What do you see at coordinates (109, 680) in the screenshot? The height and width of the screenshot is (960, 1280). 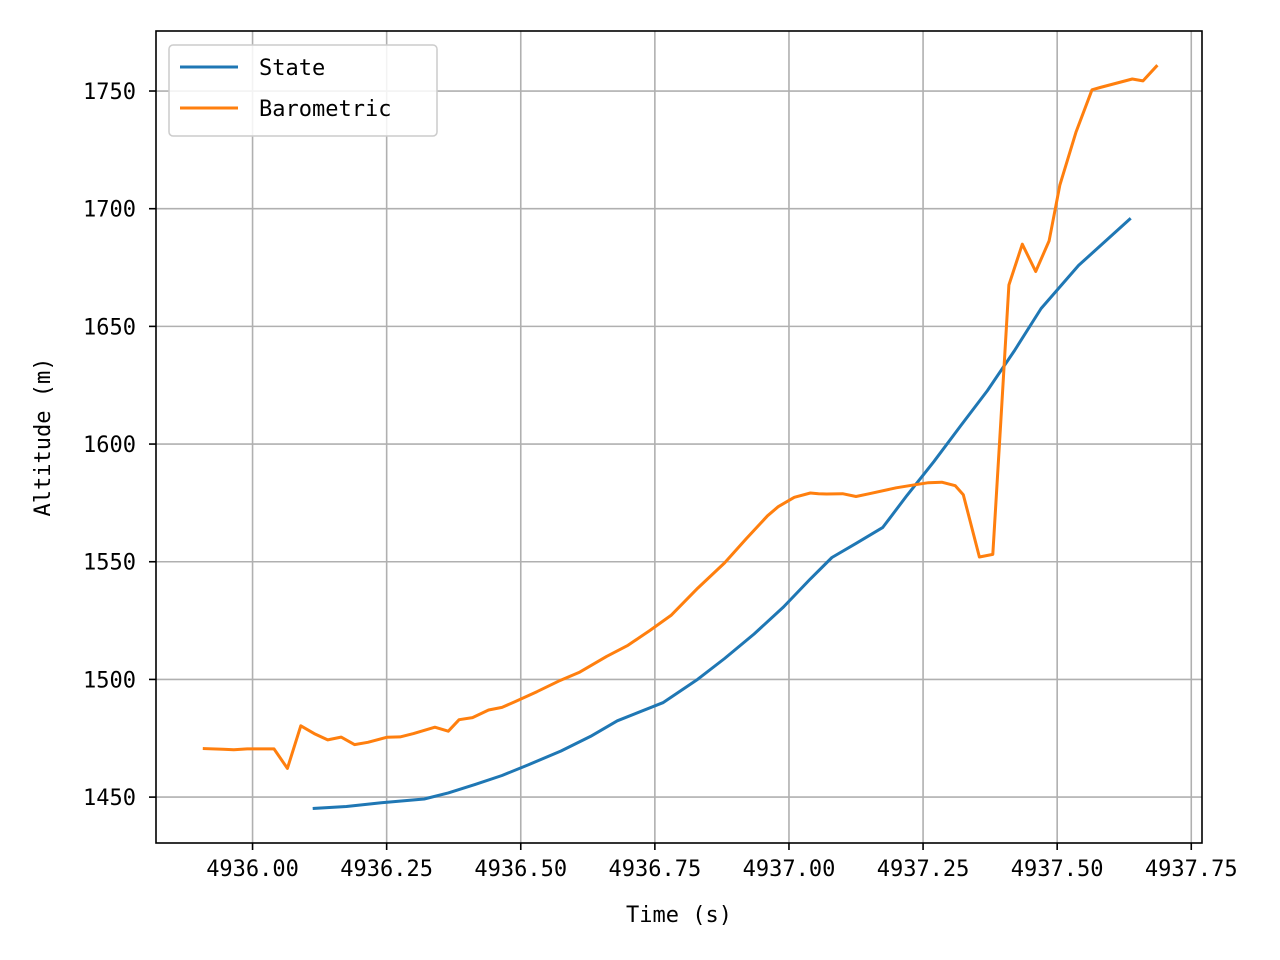 I see `y-tick-label: 1500` at bounding box center [109, 680].